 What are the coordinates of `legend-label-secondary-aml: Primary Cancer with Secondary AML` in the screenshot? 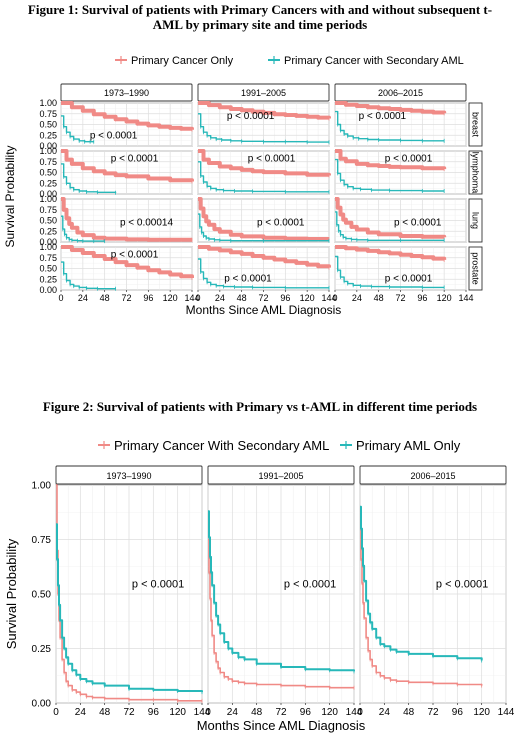 It's located at (374, 61).